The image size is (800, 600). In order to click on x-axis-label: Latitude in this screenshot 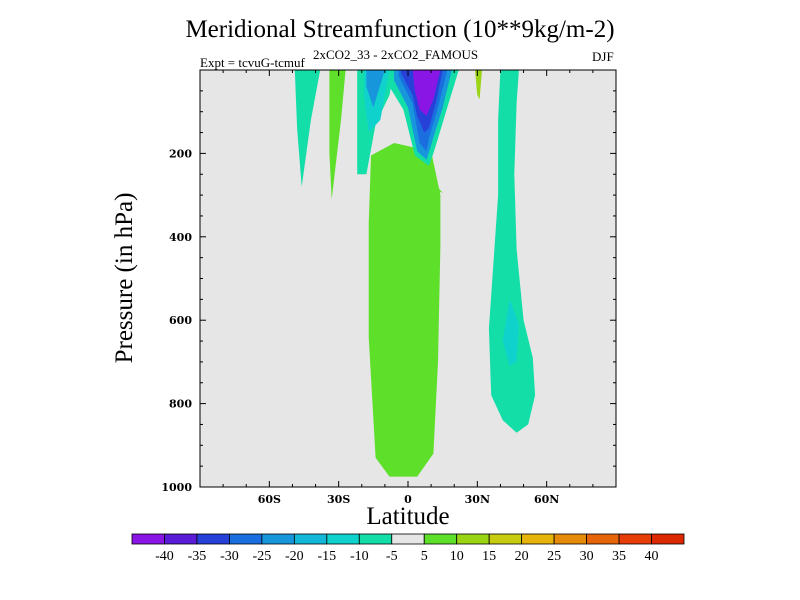, I will do `click(408, 516)`.